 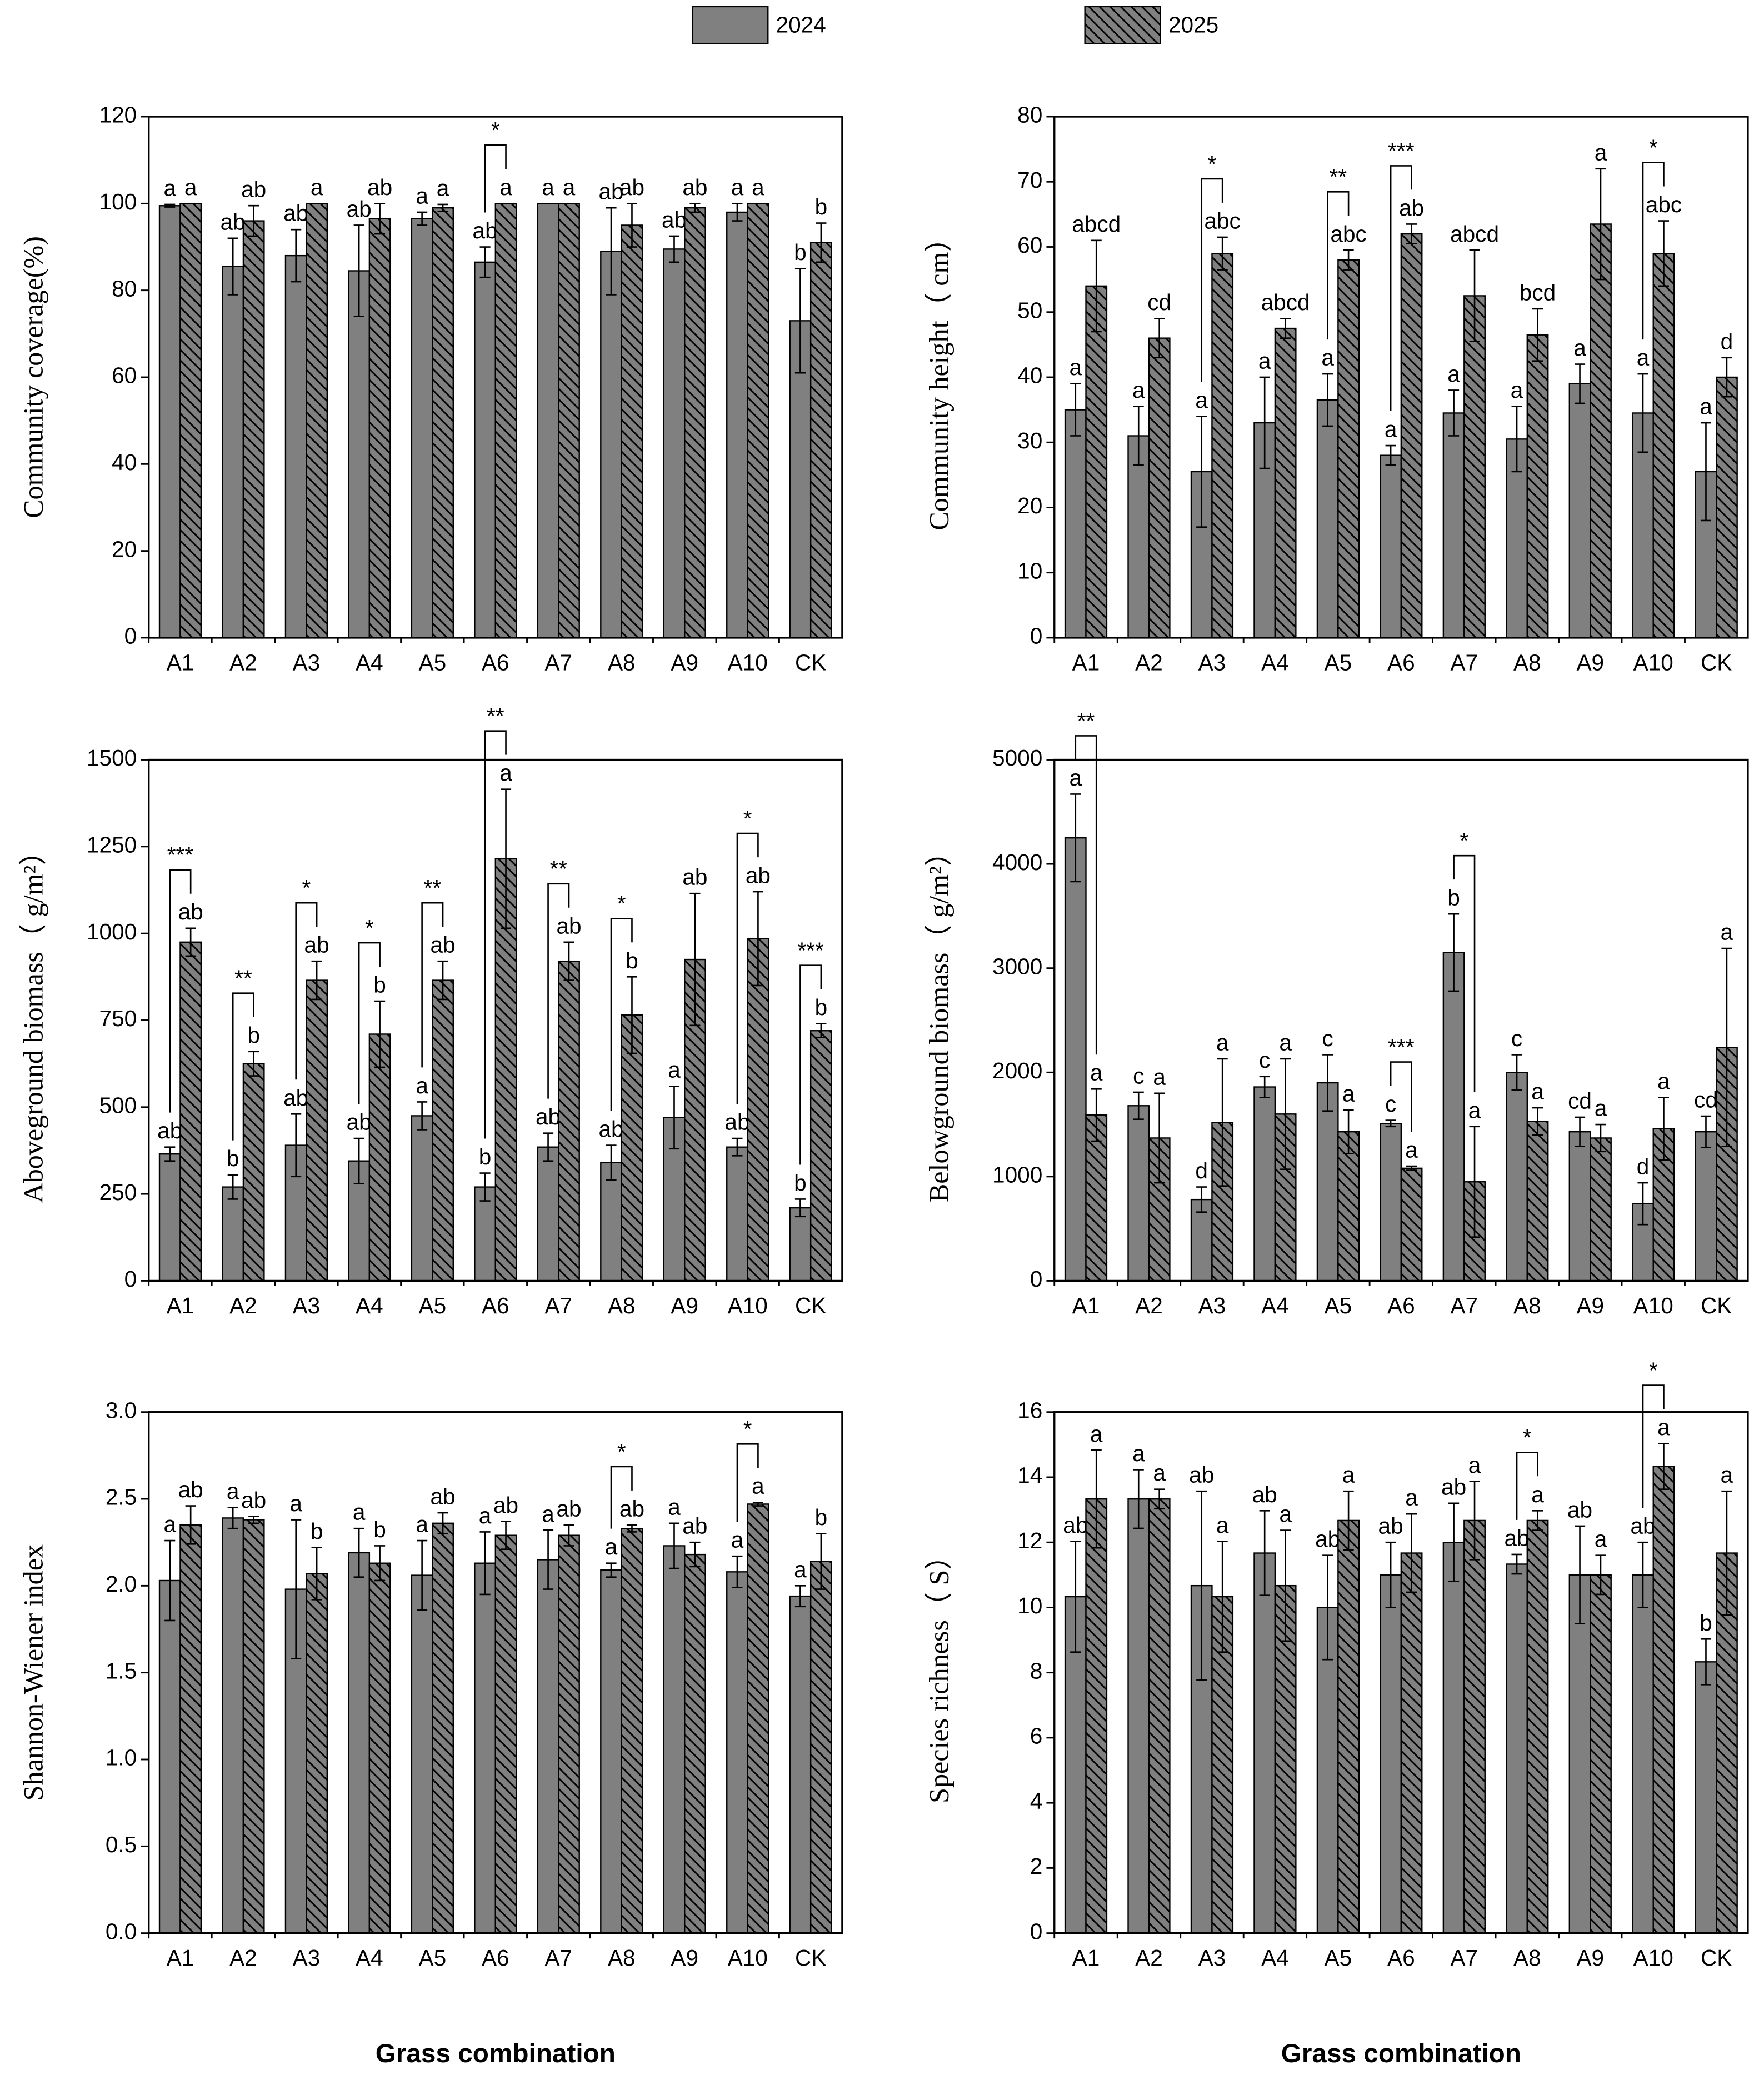 What do you see at coordinates (1017, 758) in the screenshot?
I see `y-tick-label: 5000` at bounding box center [1017, 758].